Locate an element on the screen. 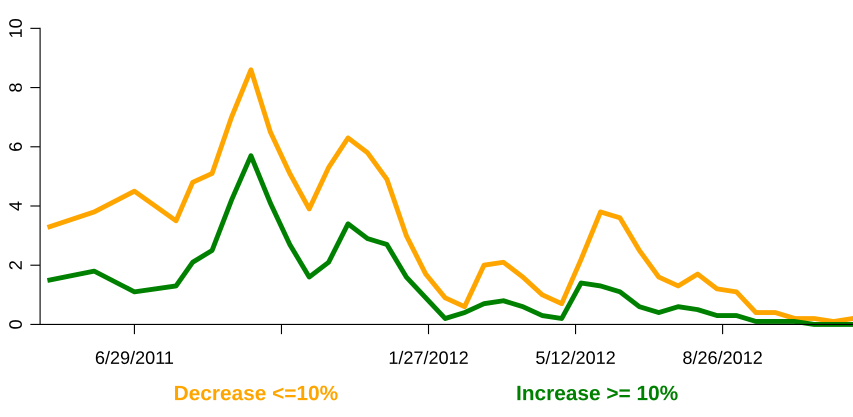  y-tick-label: 0 is located at coordinates (15, 324).